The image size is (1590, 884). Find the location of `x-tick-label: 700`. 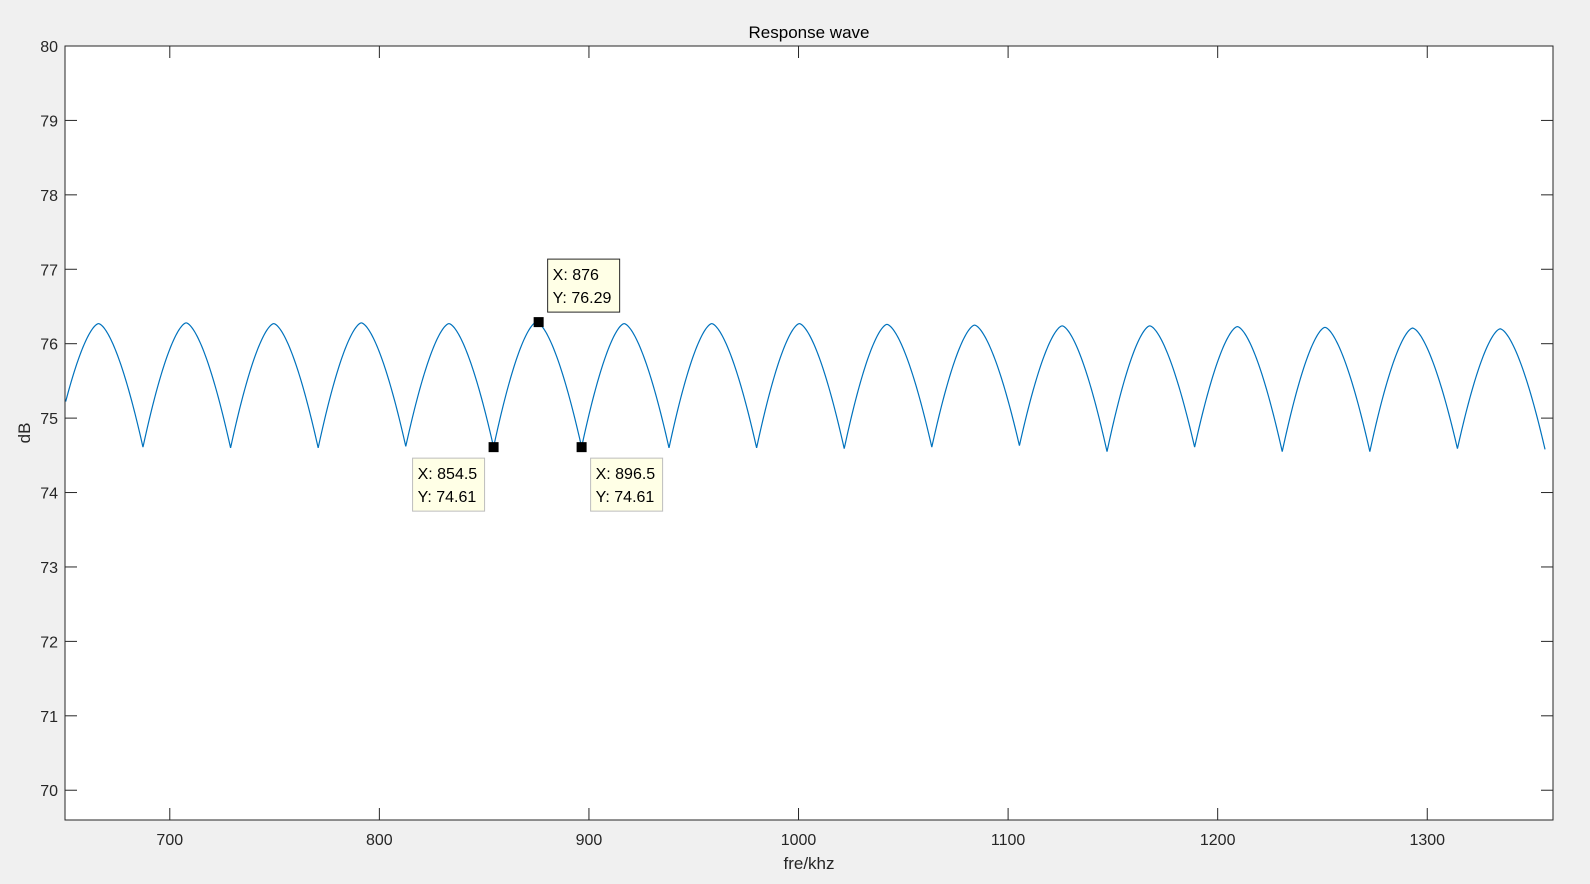

x-tick-label: 700 is located at coordinates (169, 840).